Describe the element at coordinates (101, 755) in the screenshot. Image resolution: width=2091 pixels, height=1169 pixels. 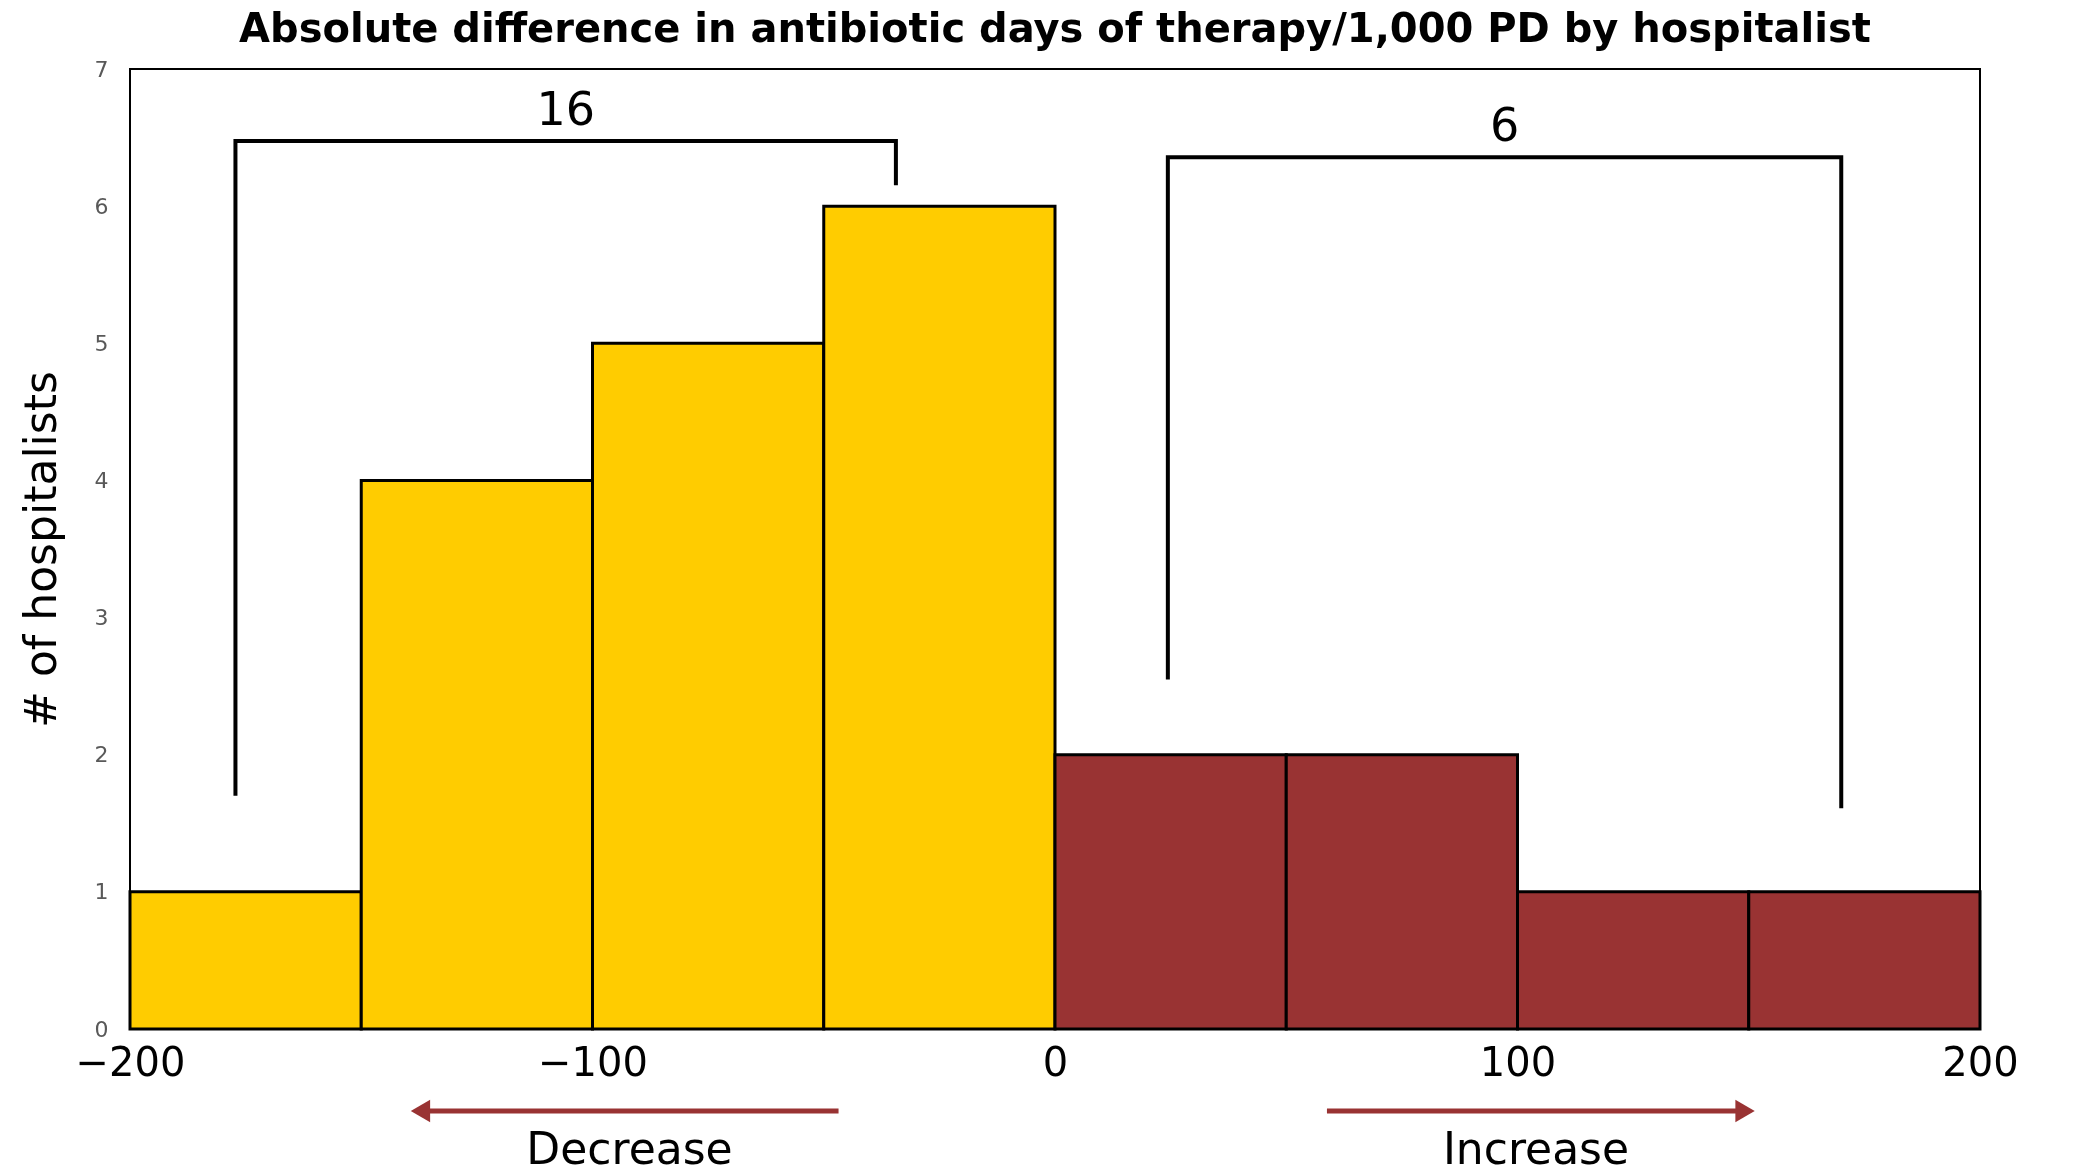
I see `y-tick-label: 2` at that location.